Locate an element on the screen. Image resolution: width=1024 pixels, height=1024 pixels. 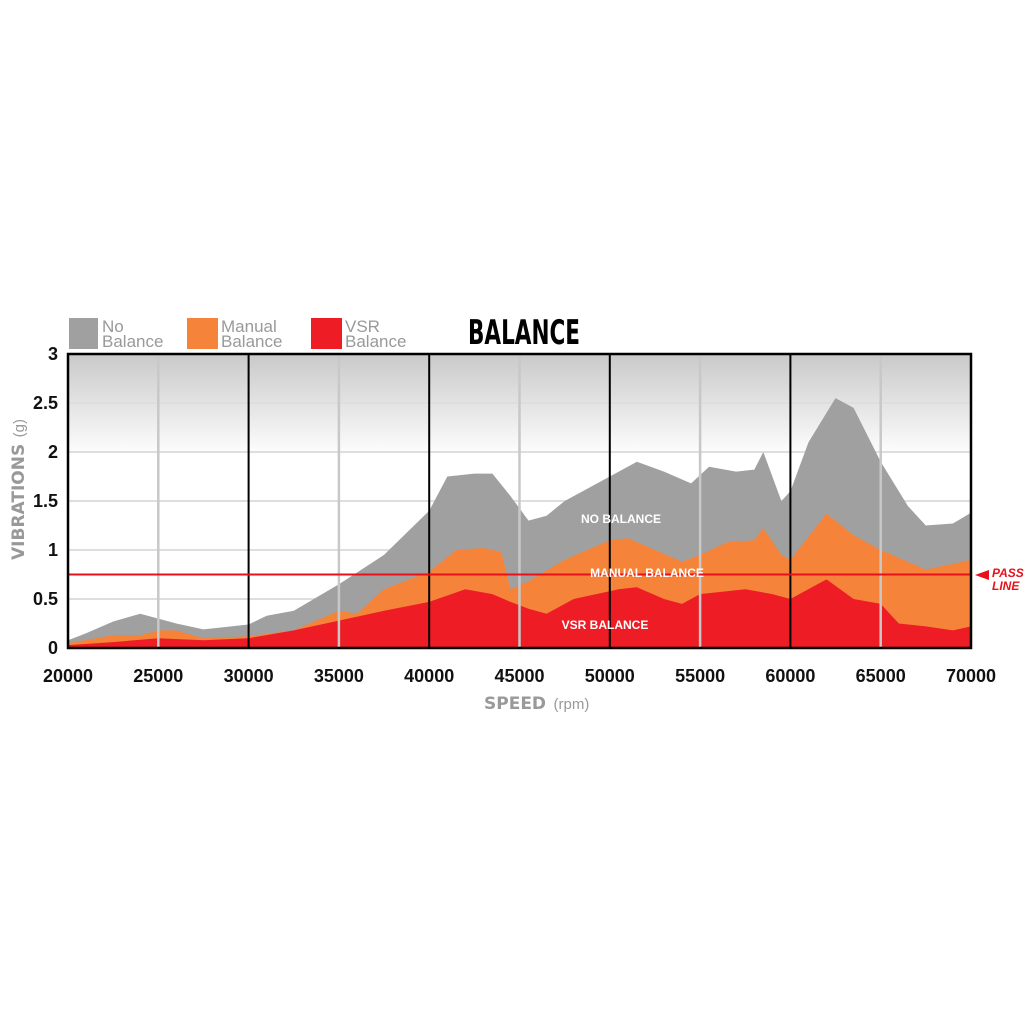
y-axis-title: VIBRATIONS (g) is located at coordinates (19, 489).